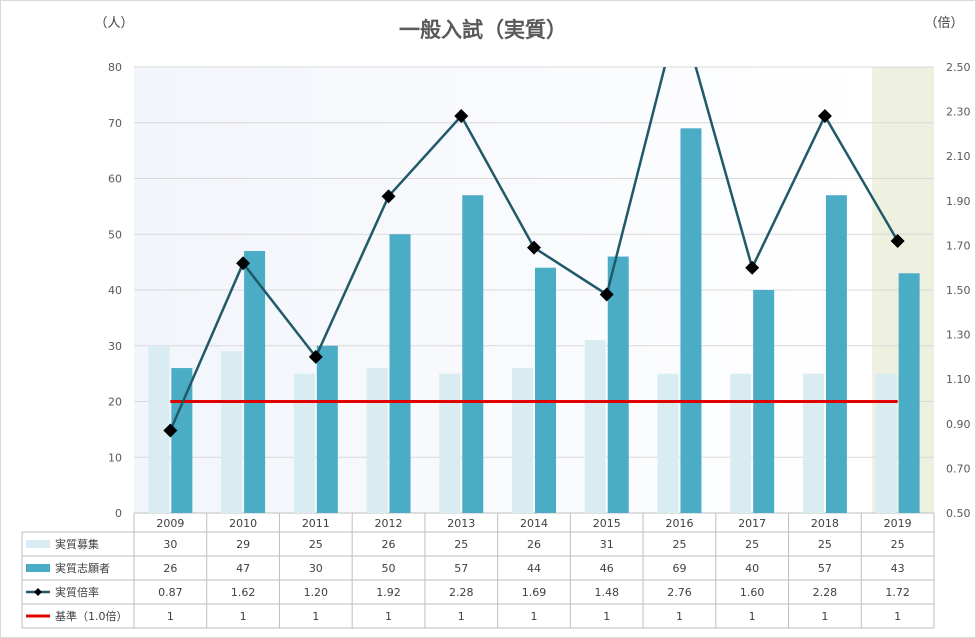 Image resolution: width=976 pixels, height=638 pixels. What do you see at coordinates (958, 245) in the screenshot?
I see `y2-tick-label: 1.70` at bounding box center [958, 245].